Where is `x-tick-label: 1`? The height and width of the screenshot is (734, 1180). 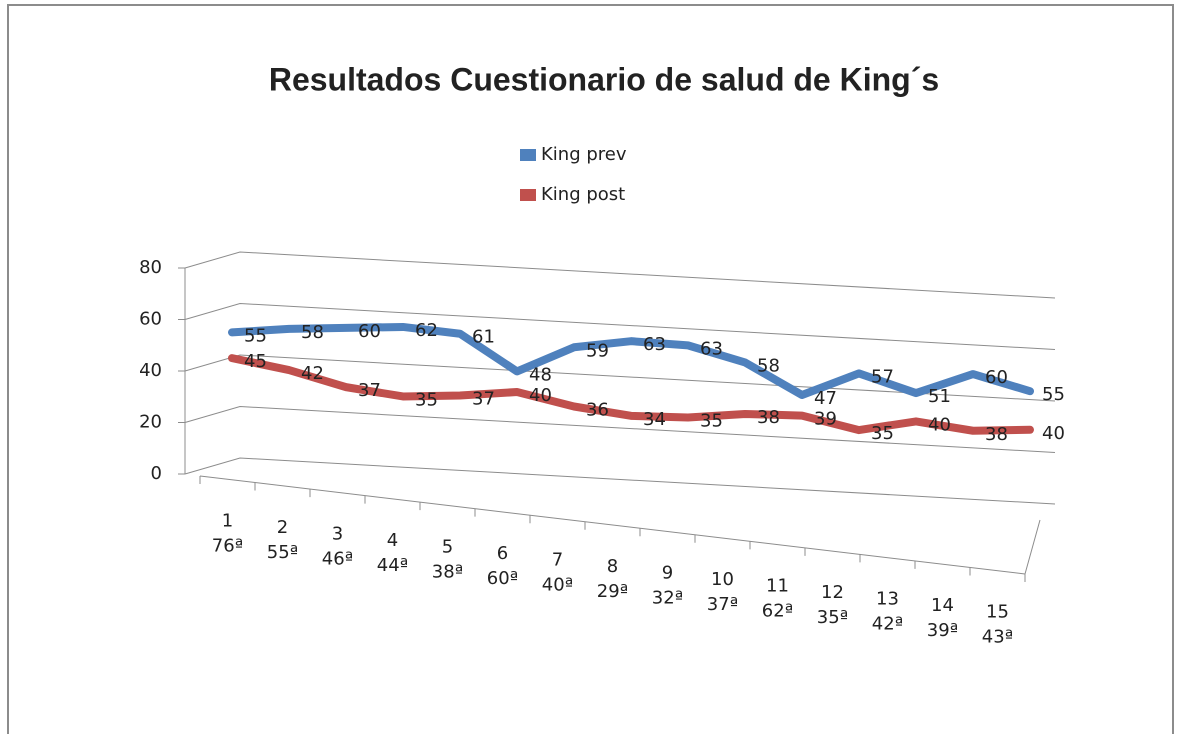 x-tick-label: 1 is located at coordinates (227, 520).